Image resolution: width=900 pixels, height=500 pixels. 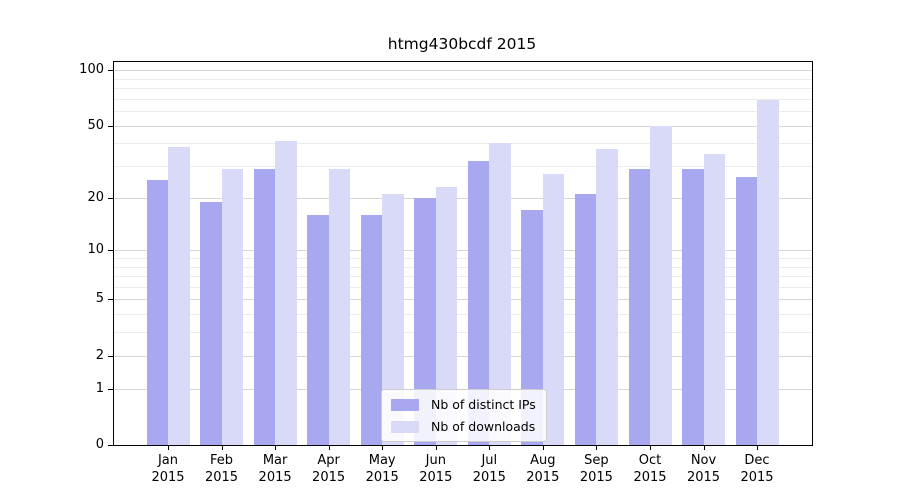 What do you see at coordinates (435, 460) in the screenshot?
I see `x-tick-month: Jun` at bounding box center [435, 460].